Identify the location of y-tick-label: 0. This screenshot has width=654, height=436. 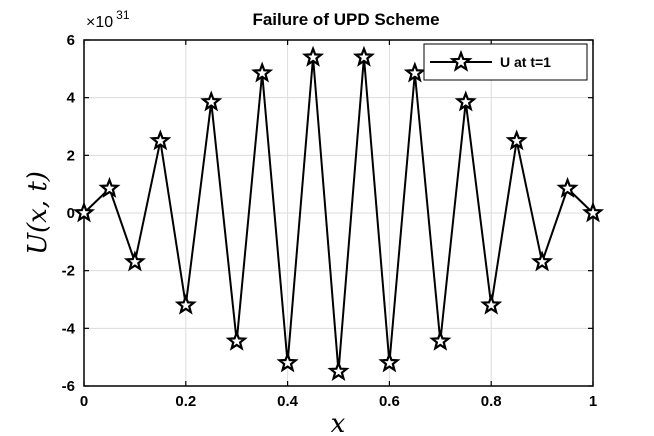
(71, 213).